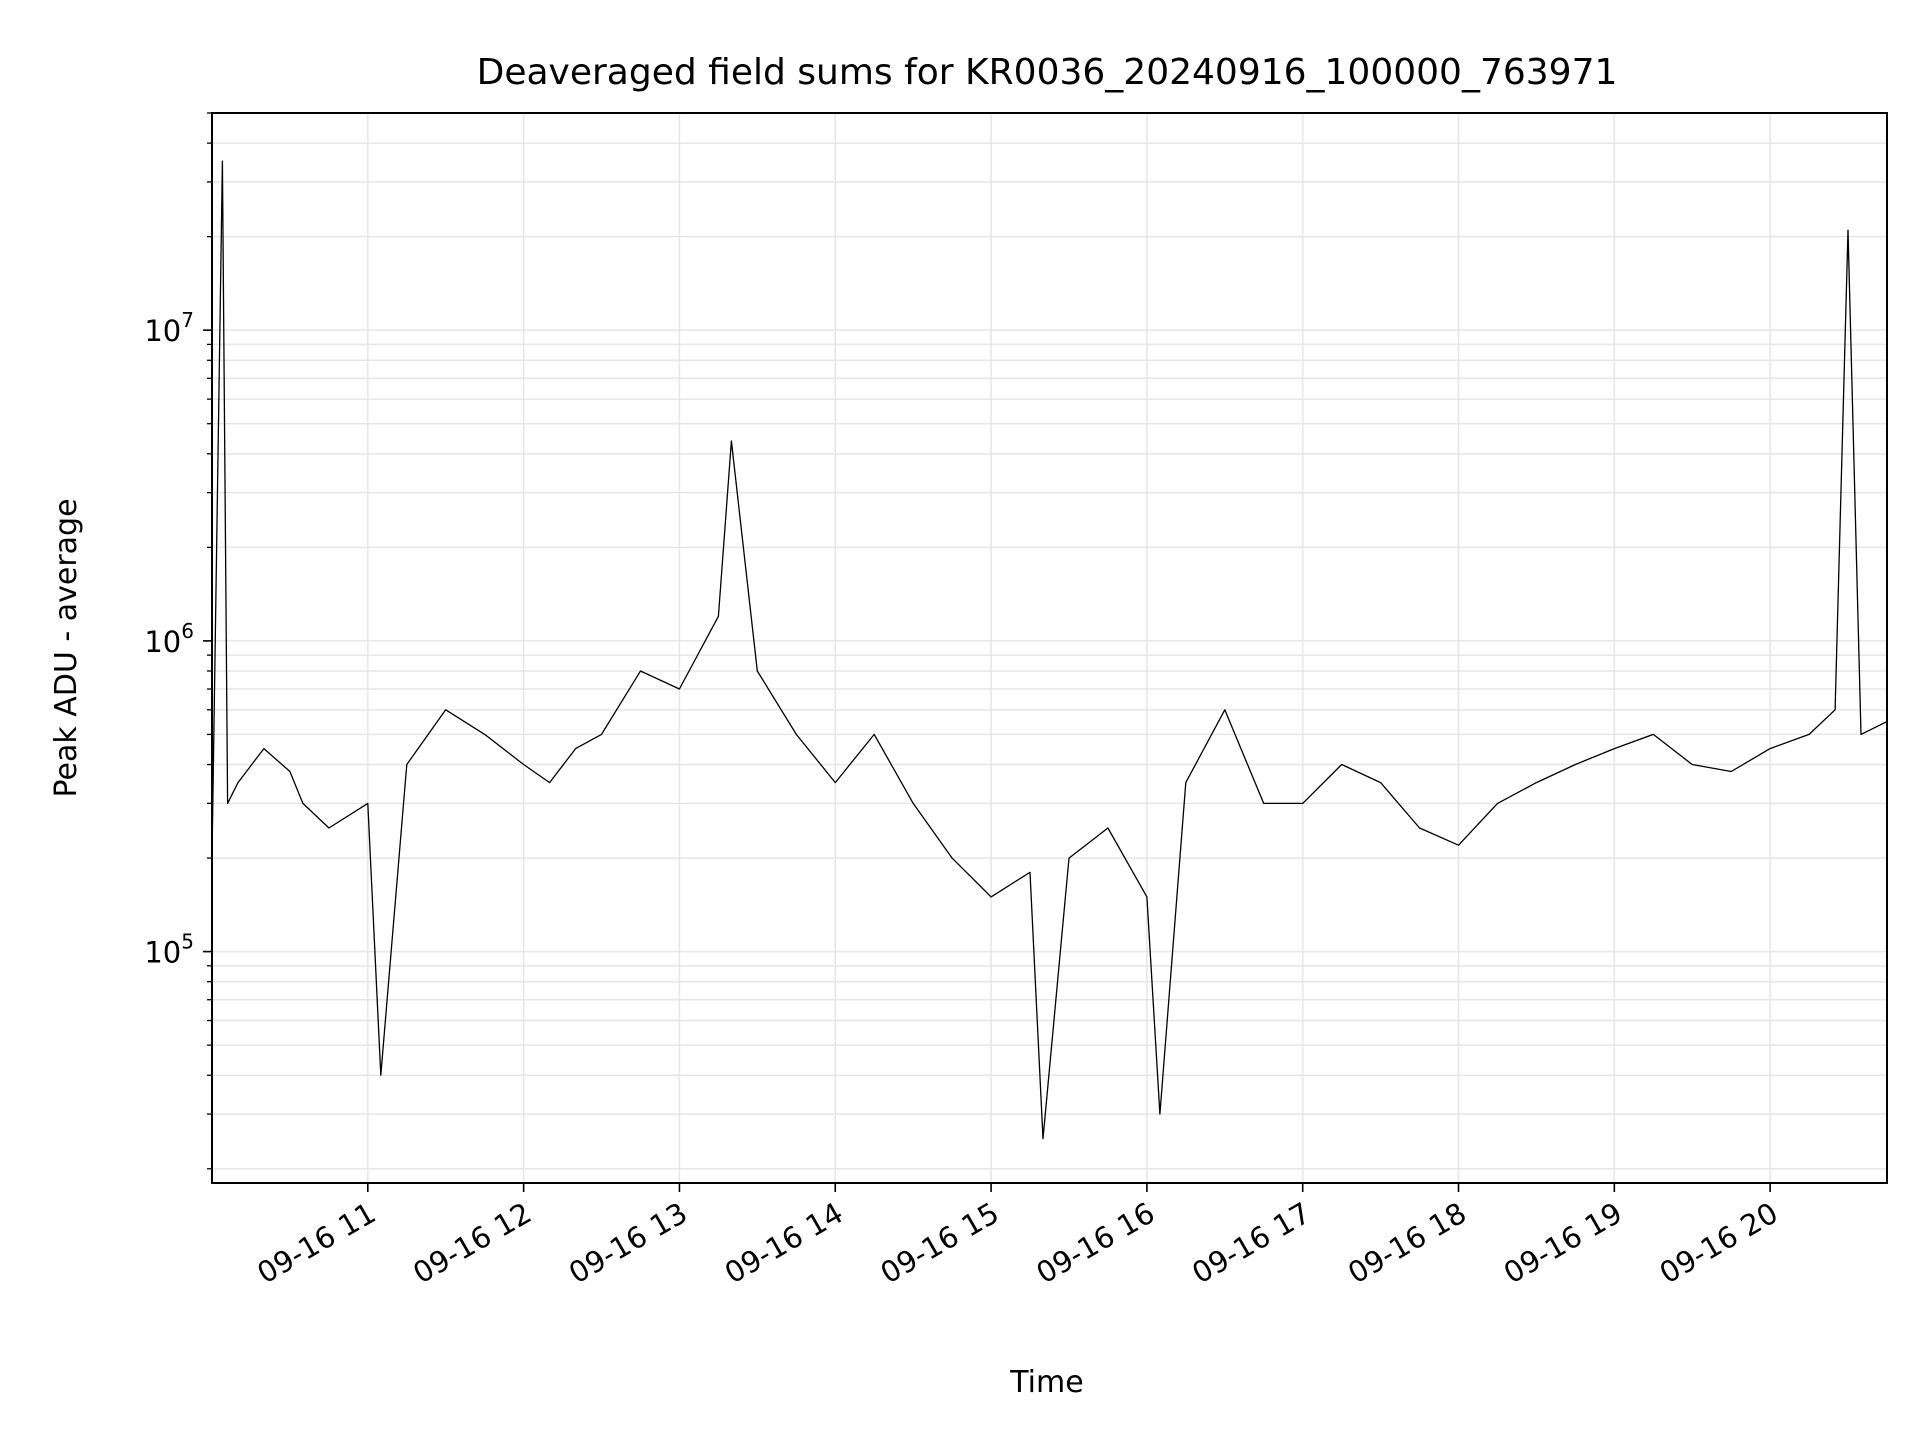  Describe the element at coordinates (1251, 1243) in the screenshot. I see `x-tick-label: 09-16 17` at that location.